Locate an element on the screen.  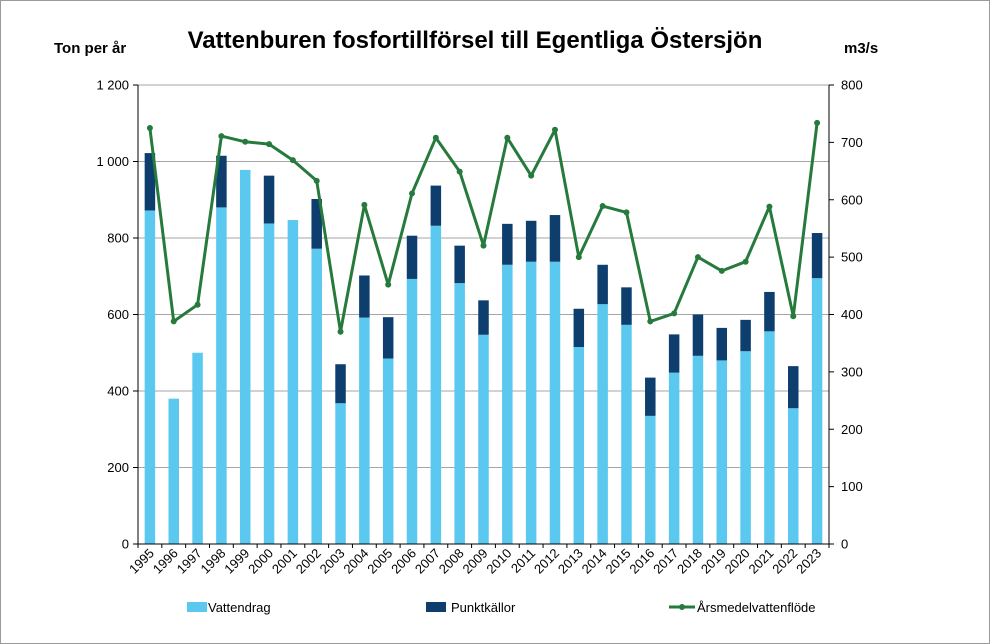
x-tick-label: 2016 is located at coordinates (641, 561).